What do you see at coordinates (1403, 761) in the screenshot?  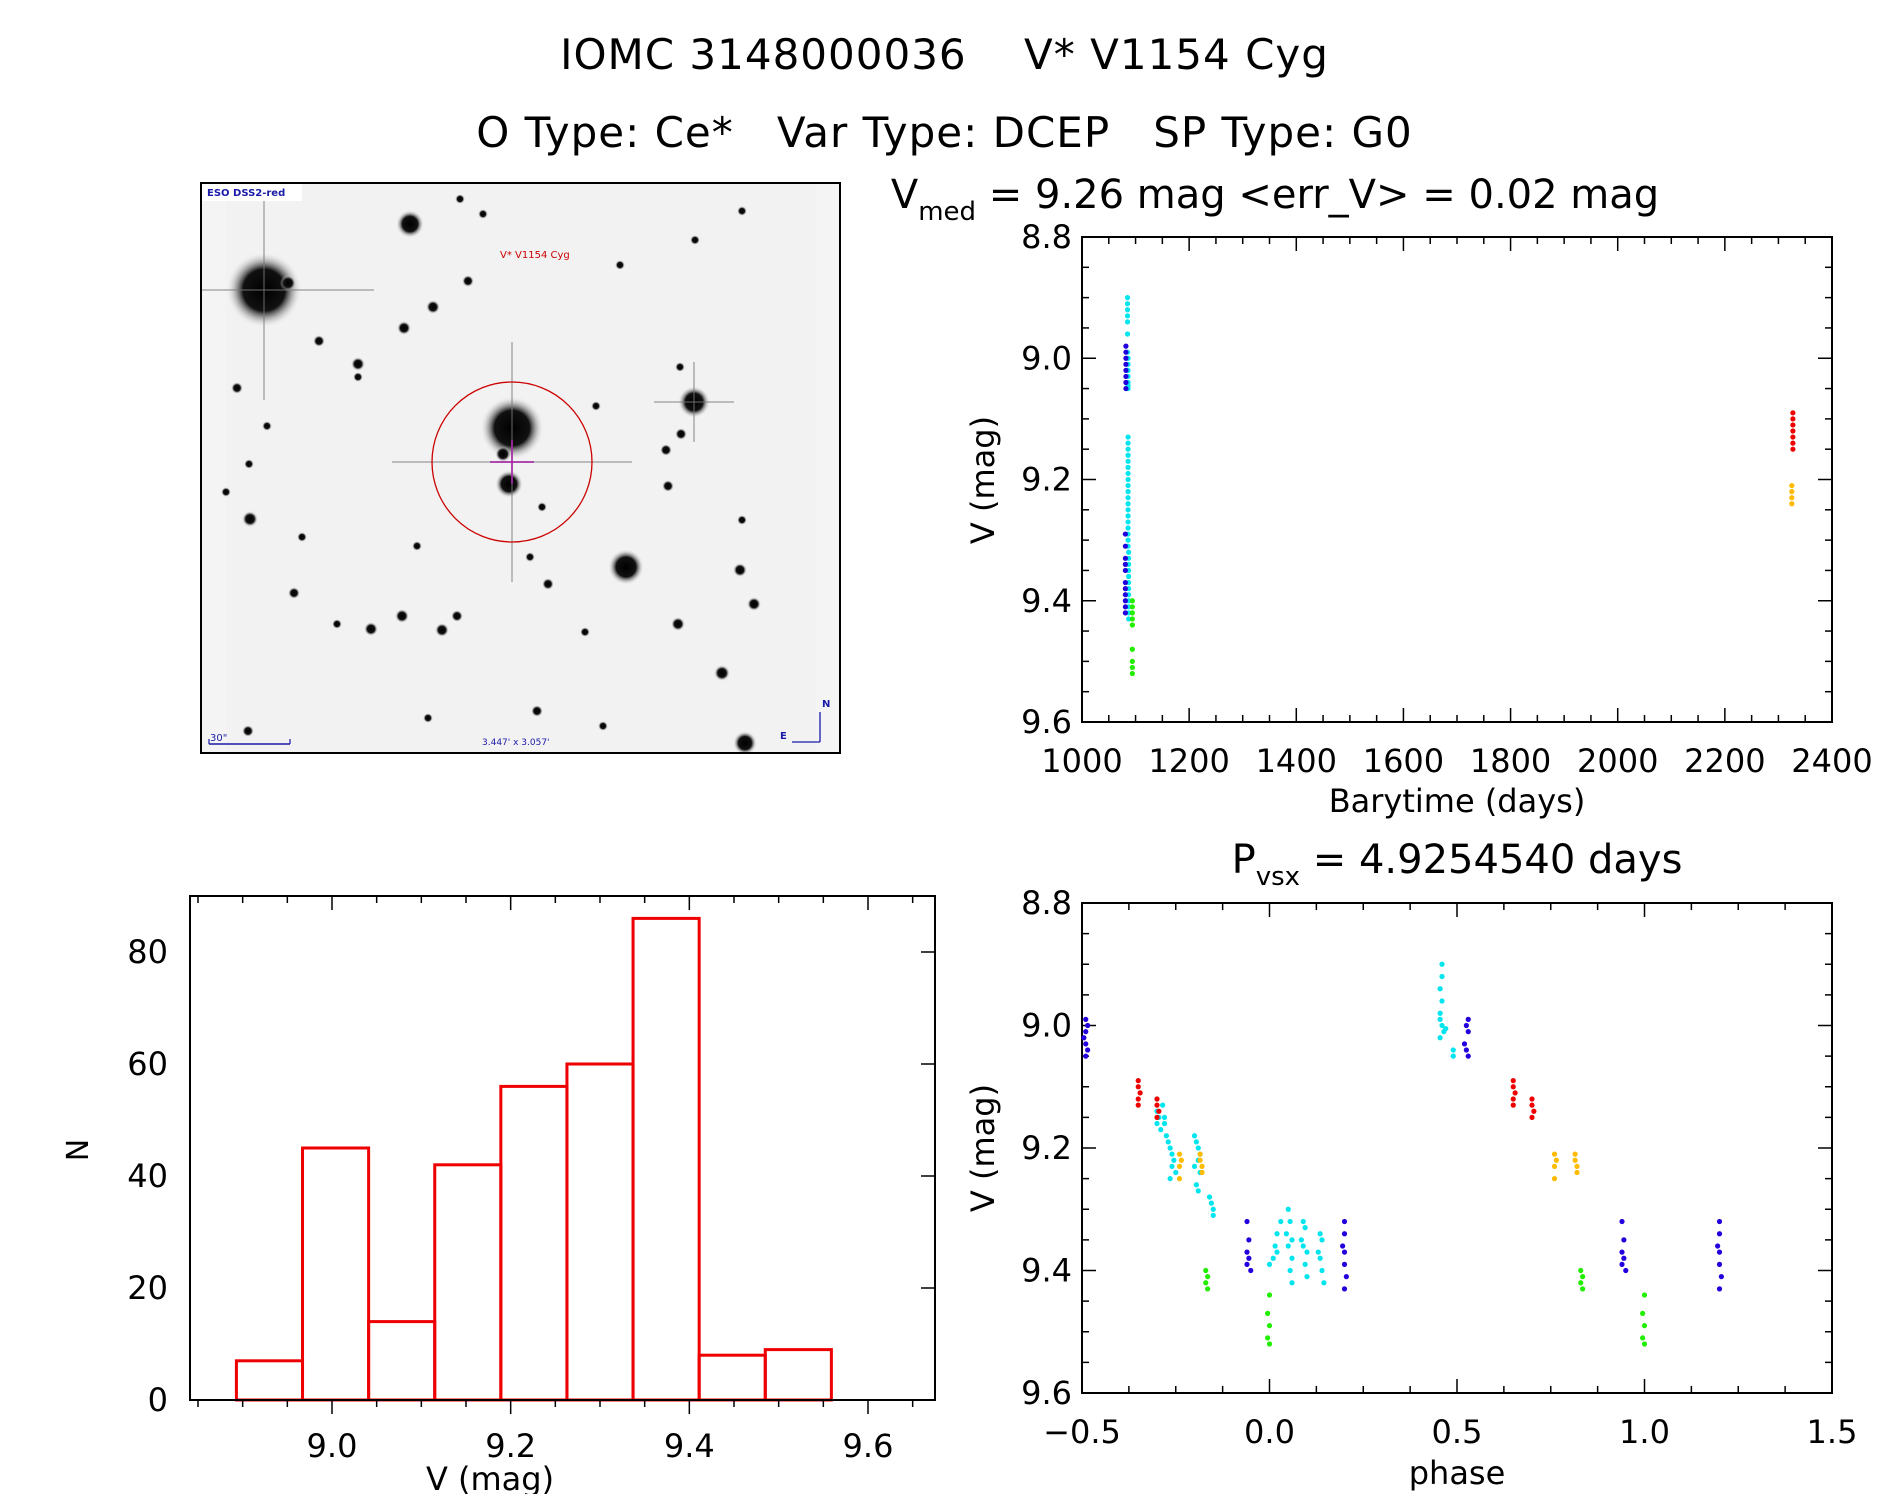 I see `x-tick-label: 1600` at bounding box center [1403, 761].